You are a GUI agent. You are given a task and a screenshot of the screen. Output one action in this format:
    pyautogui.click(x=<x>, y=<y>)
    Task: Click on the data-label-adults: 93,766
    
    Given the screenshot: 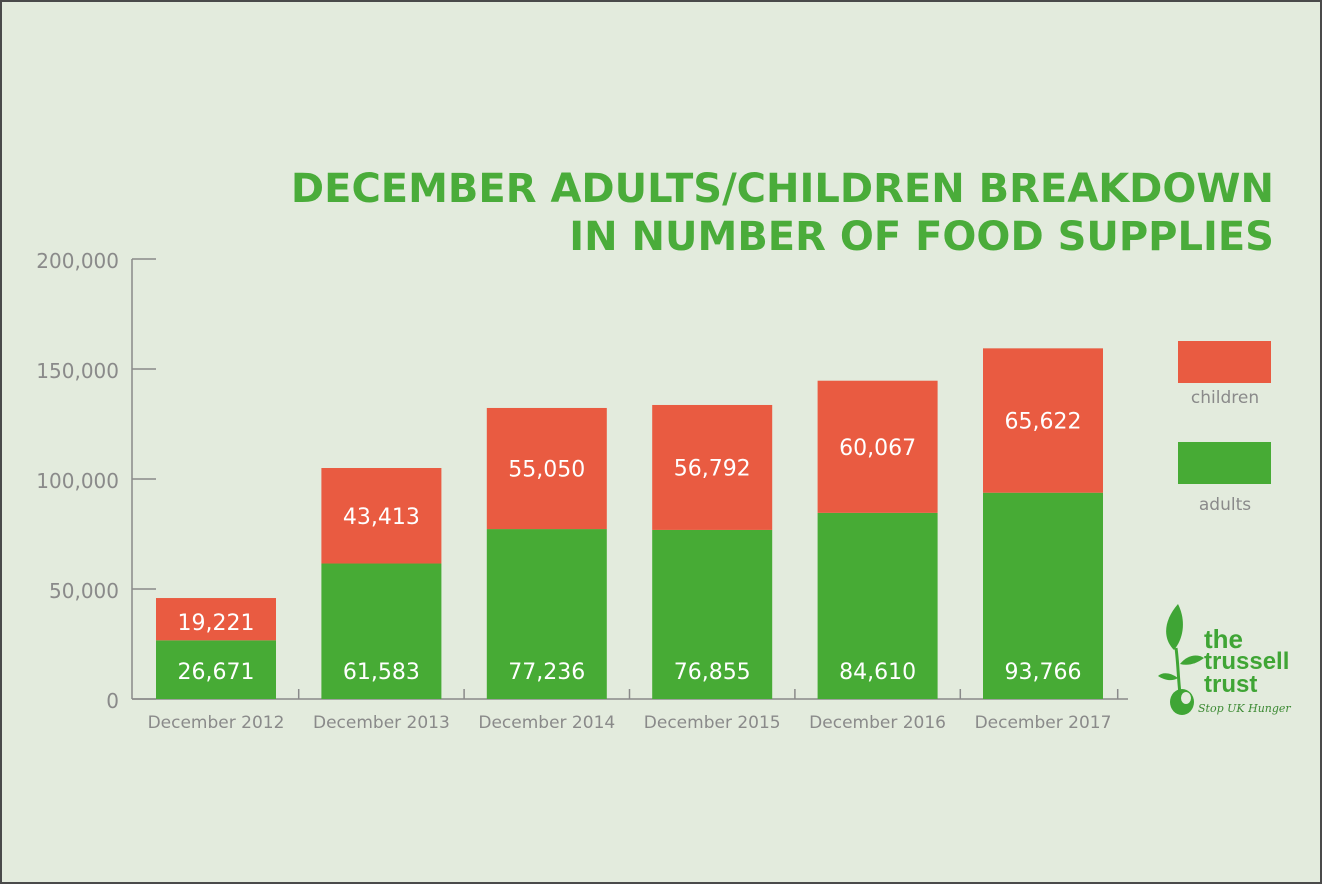 What is the action you would take?
    pyautogui.click(x=1043, y=672)
    